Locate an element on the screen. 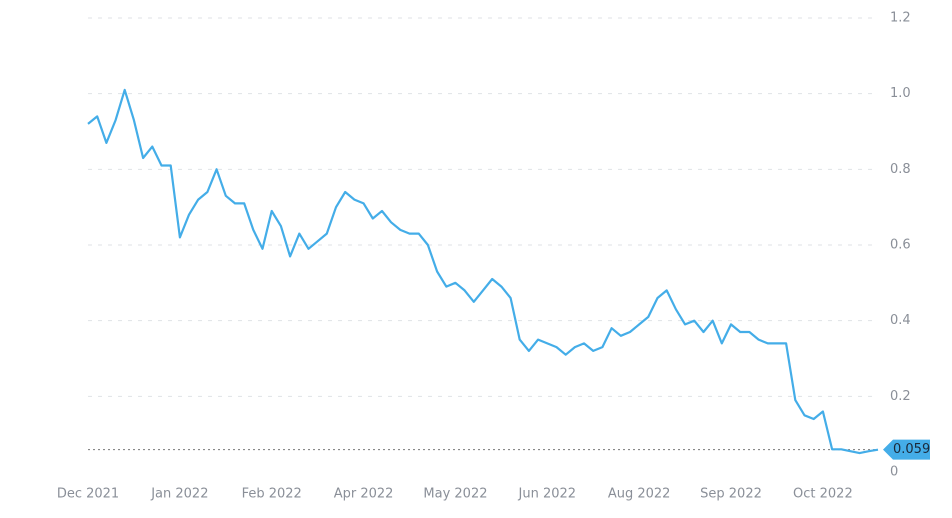 The height and width of the screenshot is (518, 952). y-tick-label: 0 is located at coordinates (894, 472).